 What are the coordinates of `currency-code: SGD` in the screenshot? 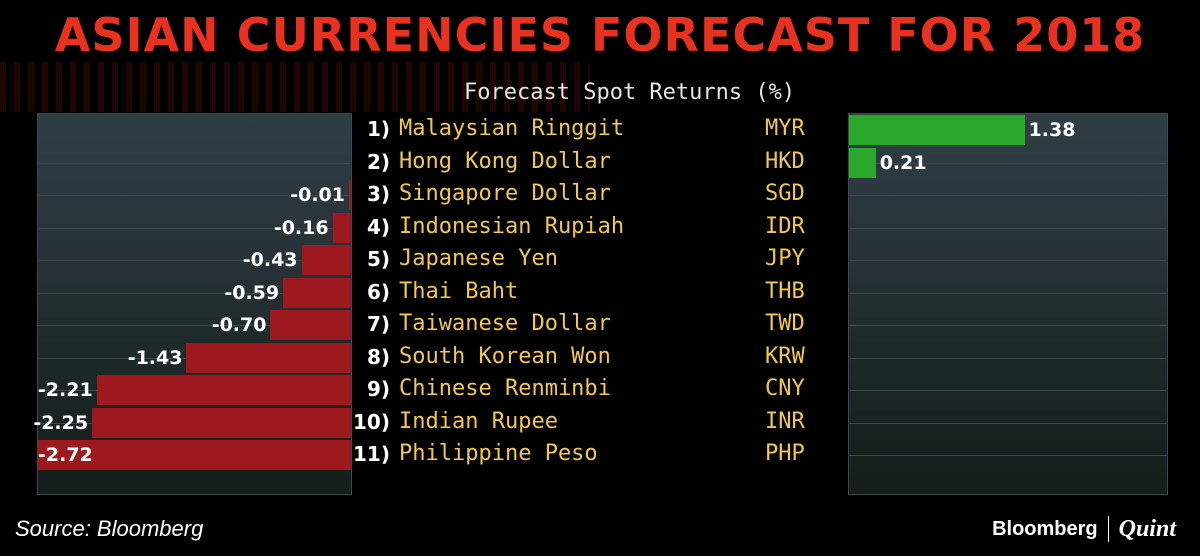 It's located at (785, 193).